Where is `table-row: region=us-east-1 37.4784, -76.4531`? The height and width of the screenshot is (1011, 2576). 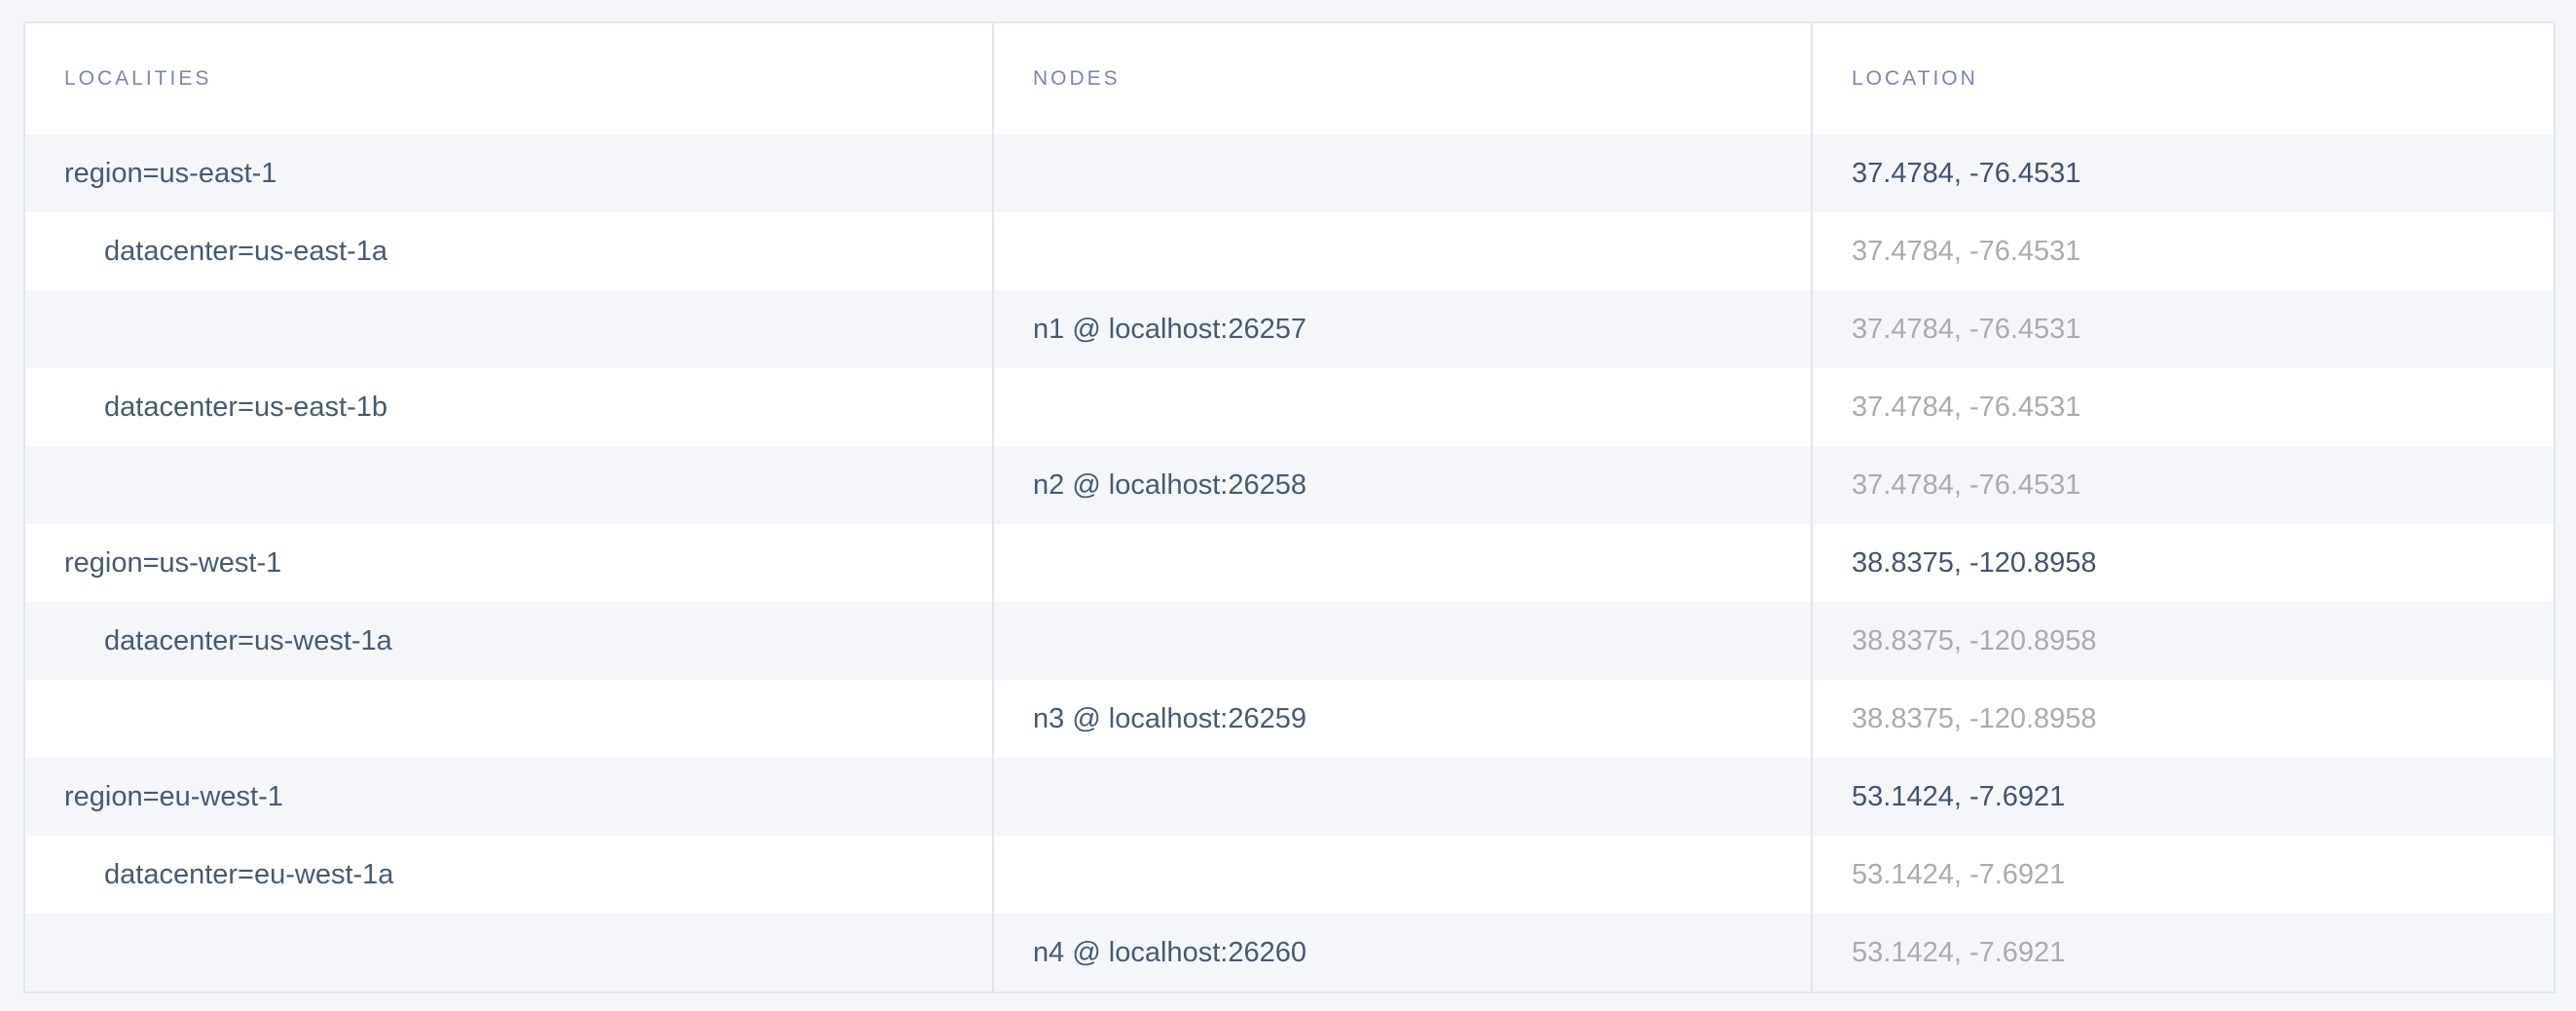 table-row: region=us-east-1 37.4784, -76.4531 is located at coordinates (1289, 173).